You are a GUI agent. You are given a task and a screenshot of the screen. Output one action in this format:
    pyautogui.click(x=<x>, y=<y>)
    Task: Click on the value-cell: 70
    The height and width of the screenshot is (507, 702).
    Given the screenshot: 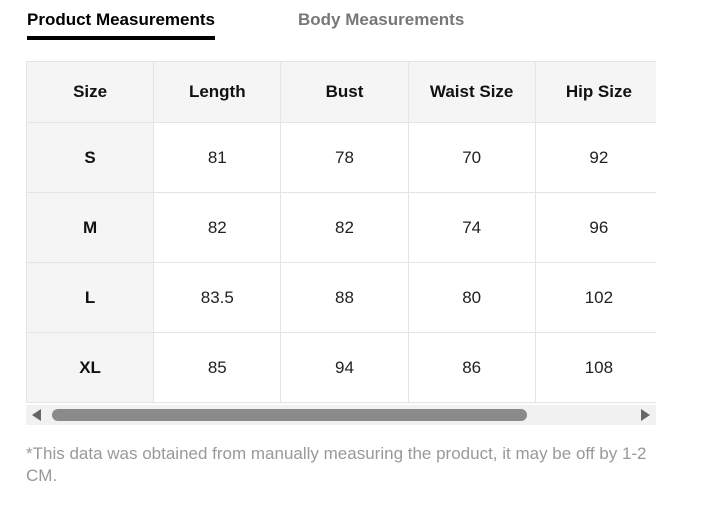 What is the action you would take?
    pyautogui.click(x=471, y=157)
    